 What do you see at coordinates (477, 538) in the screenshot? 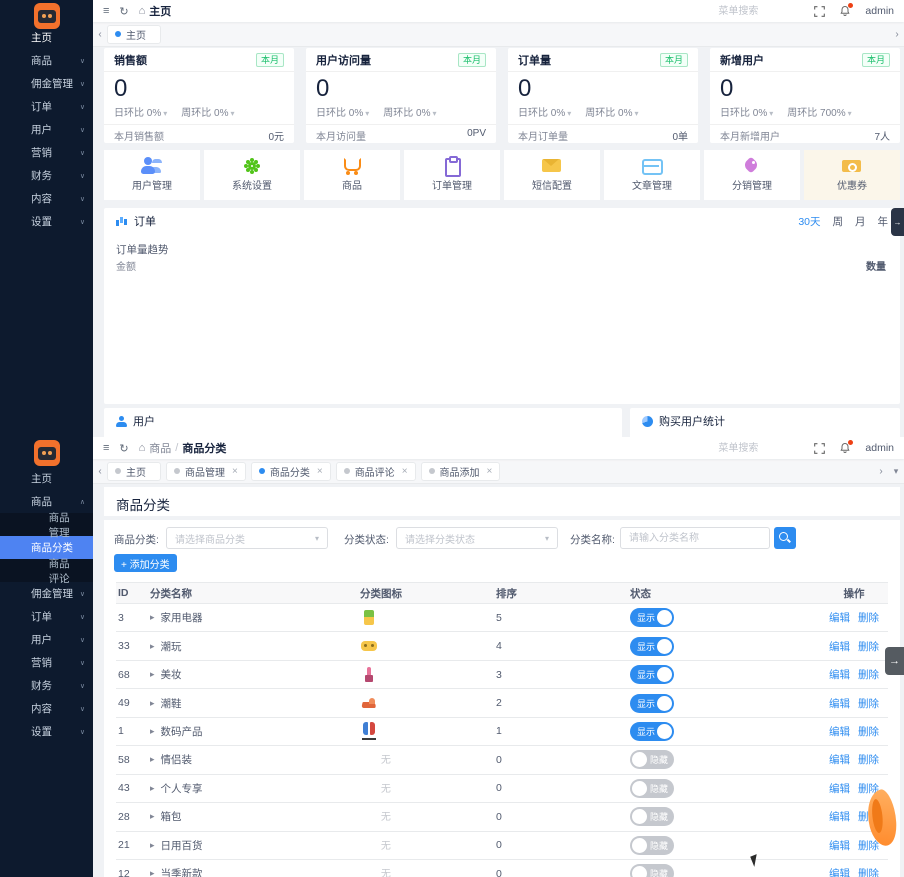
I see `status-select: 请选择分类状态 ▾` at bounding box center [477, 538].